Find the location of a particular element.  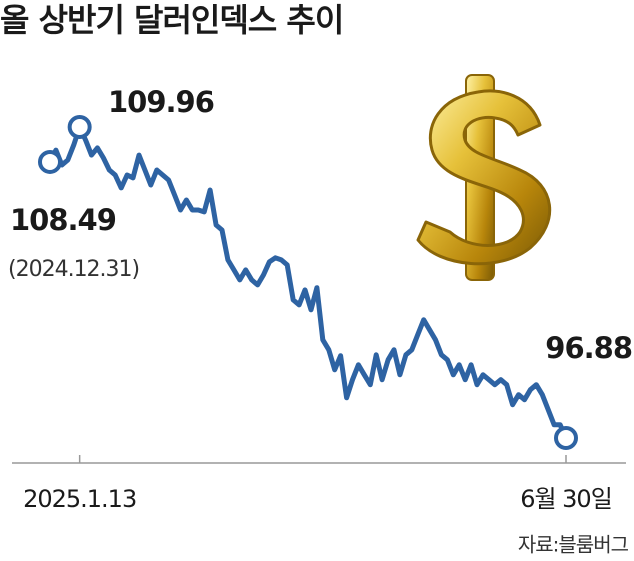

value-label: 109.96 is located at coordinates (161, 102).